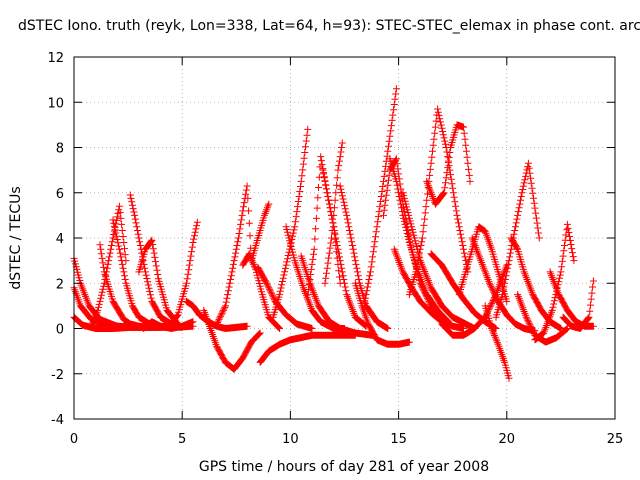 This screenshot has width=640, height=480. Describe the element at coordinates (74, 439) in the screenshot. I see `x-tick-label: 0` at that location.